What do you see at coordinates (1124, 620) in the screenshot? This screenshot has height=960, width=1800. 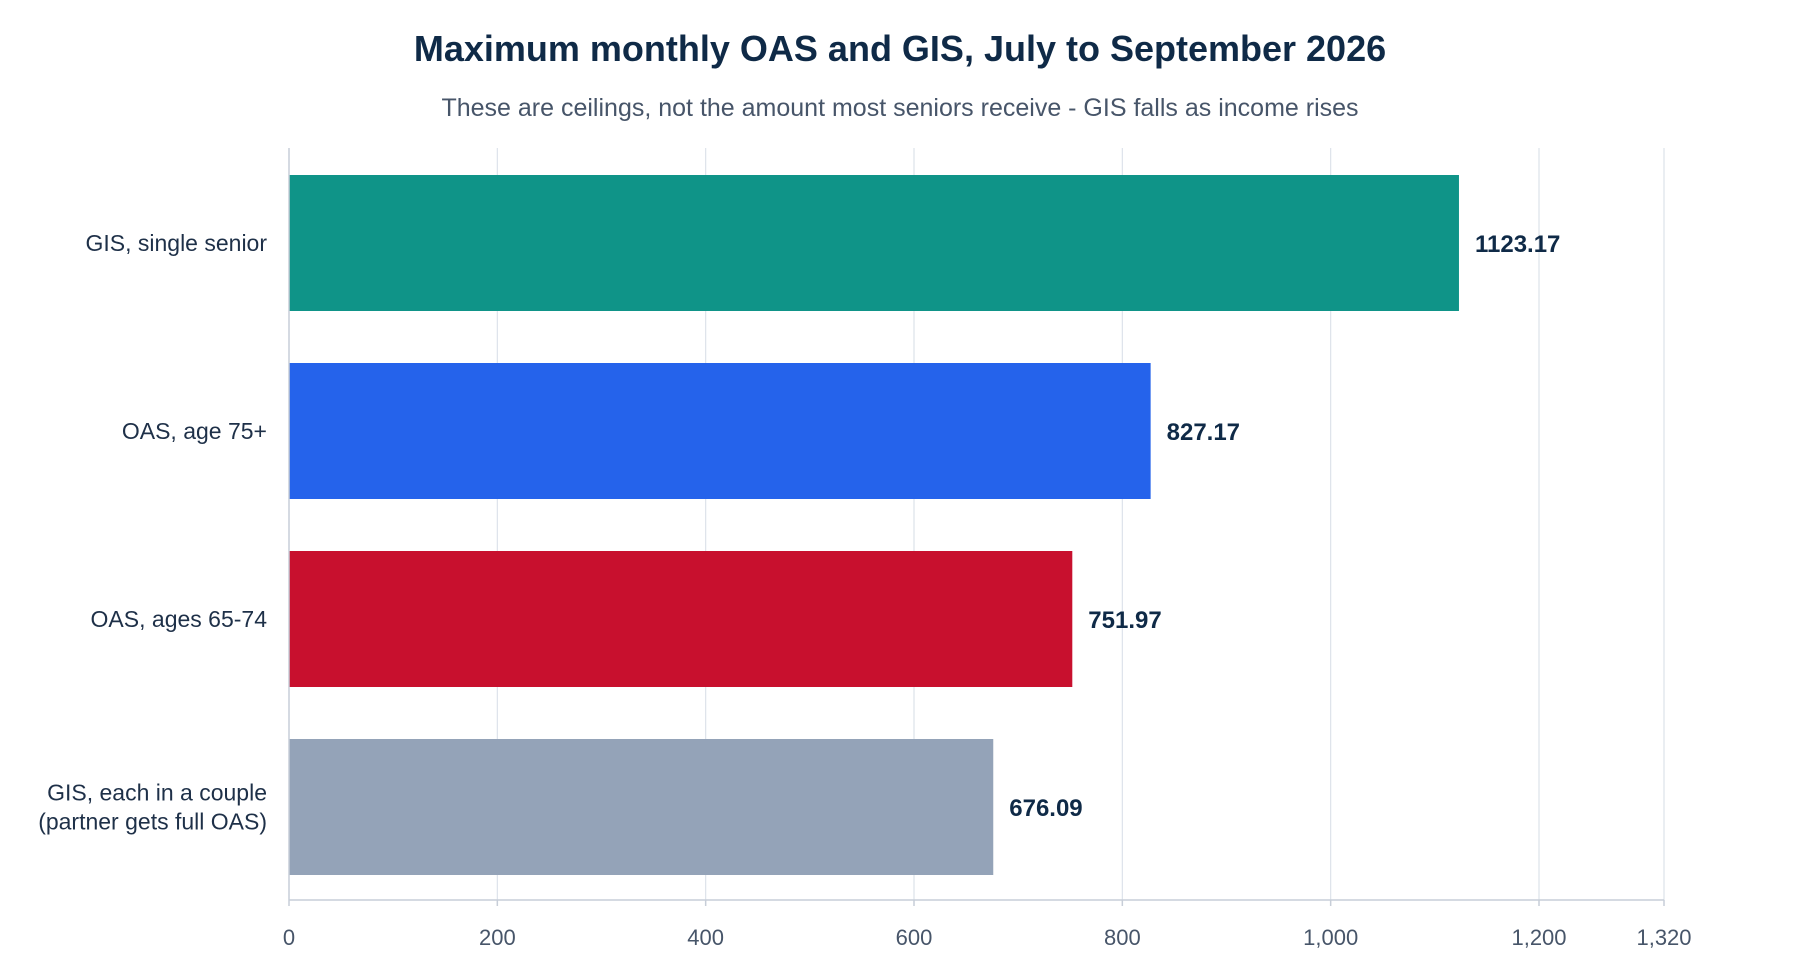 I see `value-label: 751.97` at bounding box center [1124, 620].